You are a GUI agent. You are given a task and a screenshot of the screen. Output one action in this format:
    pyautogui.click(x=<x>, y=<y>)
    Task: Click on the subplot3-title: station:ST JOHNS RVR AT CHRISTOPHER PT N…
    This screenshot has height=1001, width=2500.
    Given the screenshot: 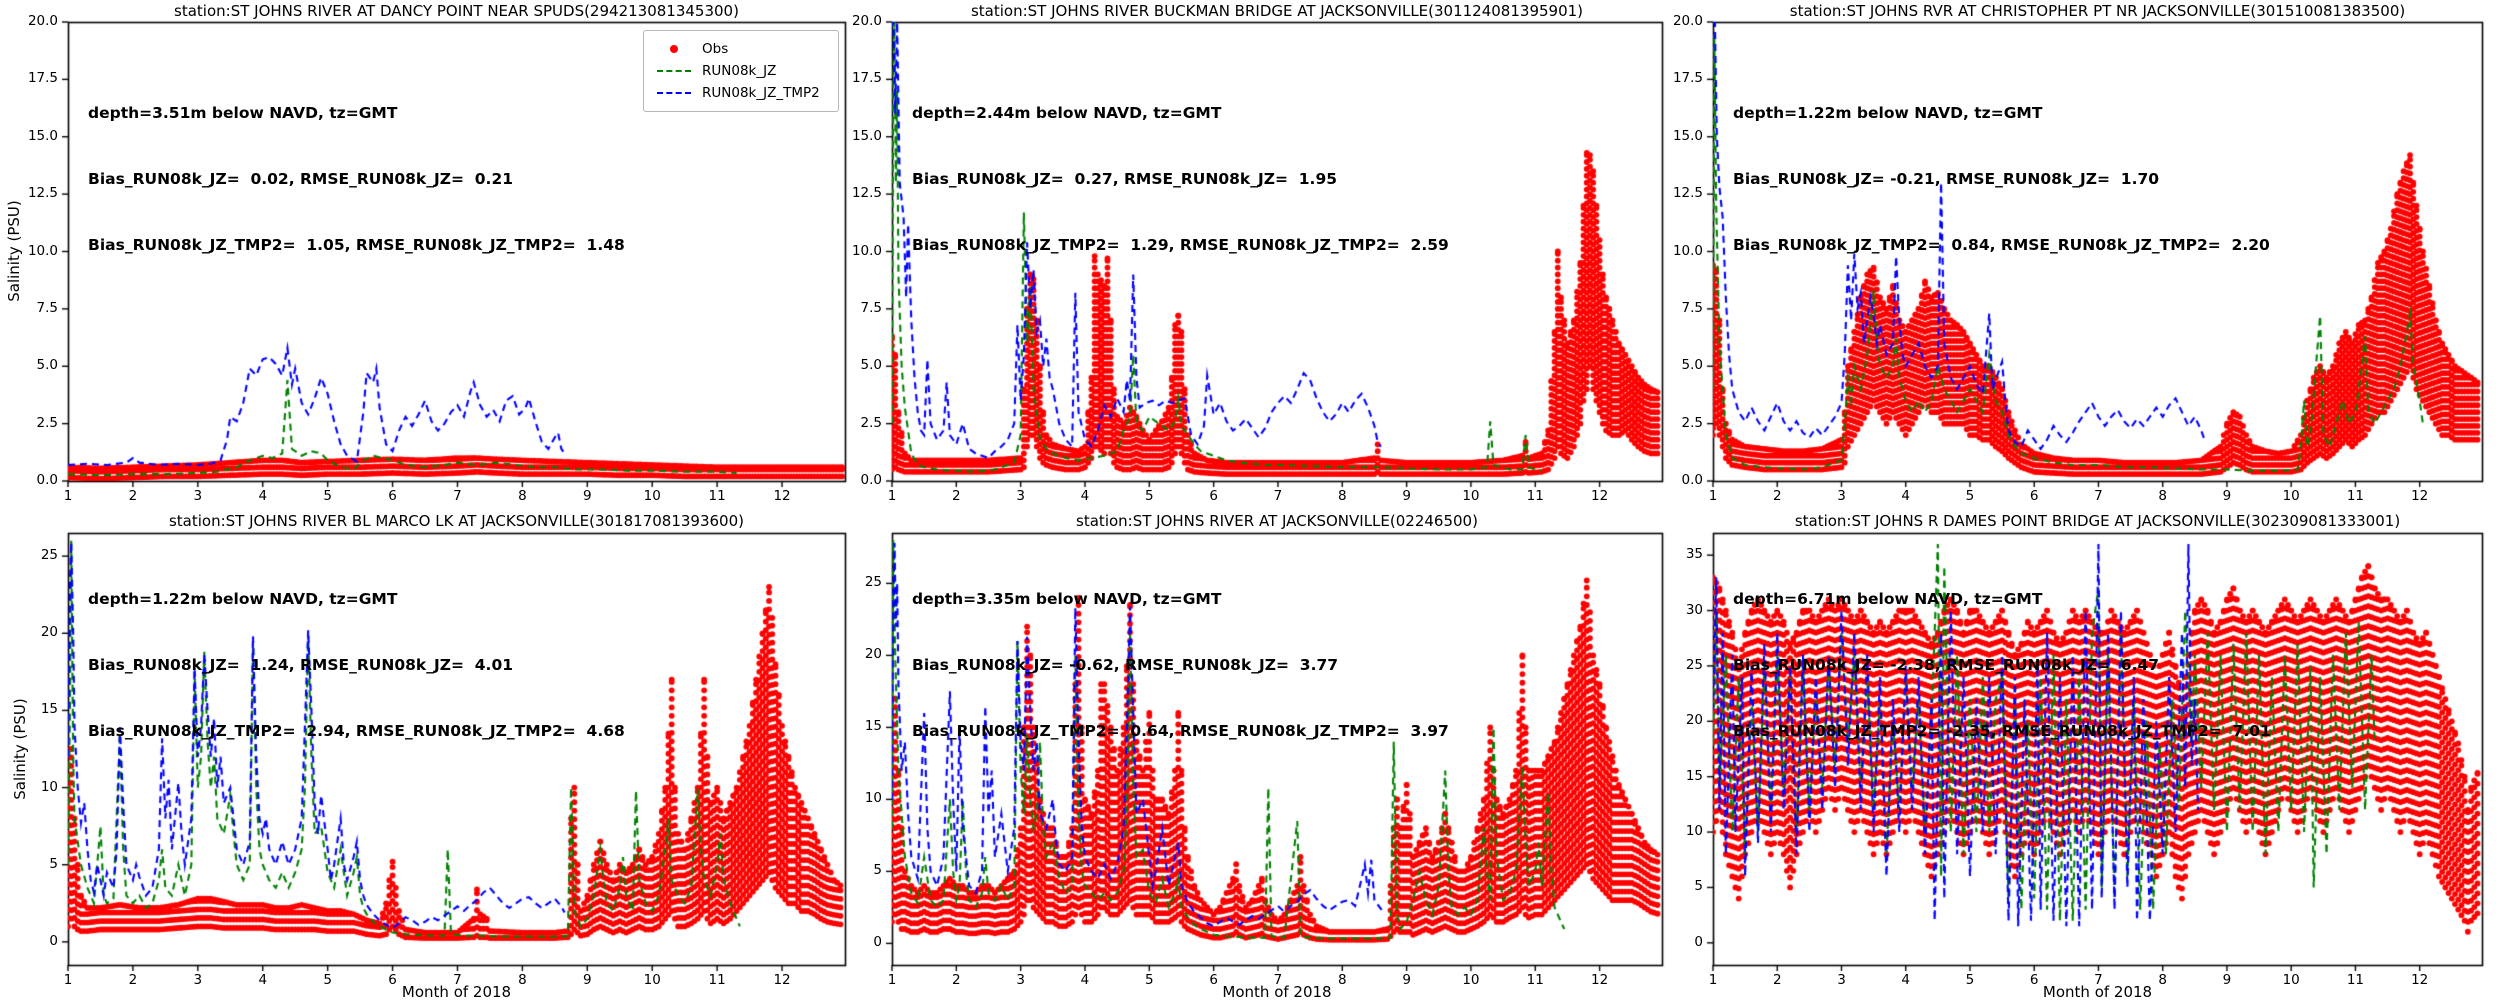 What is the action you would take?
    pyautogui.click(x=2097, y=11)
    